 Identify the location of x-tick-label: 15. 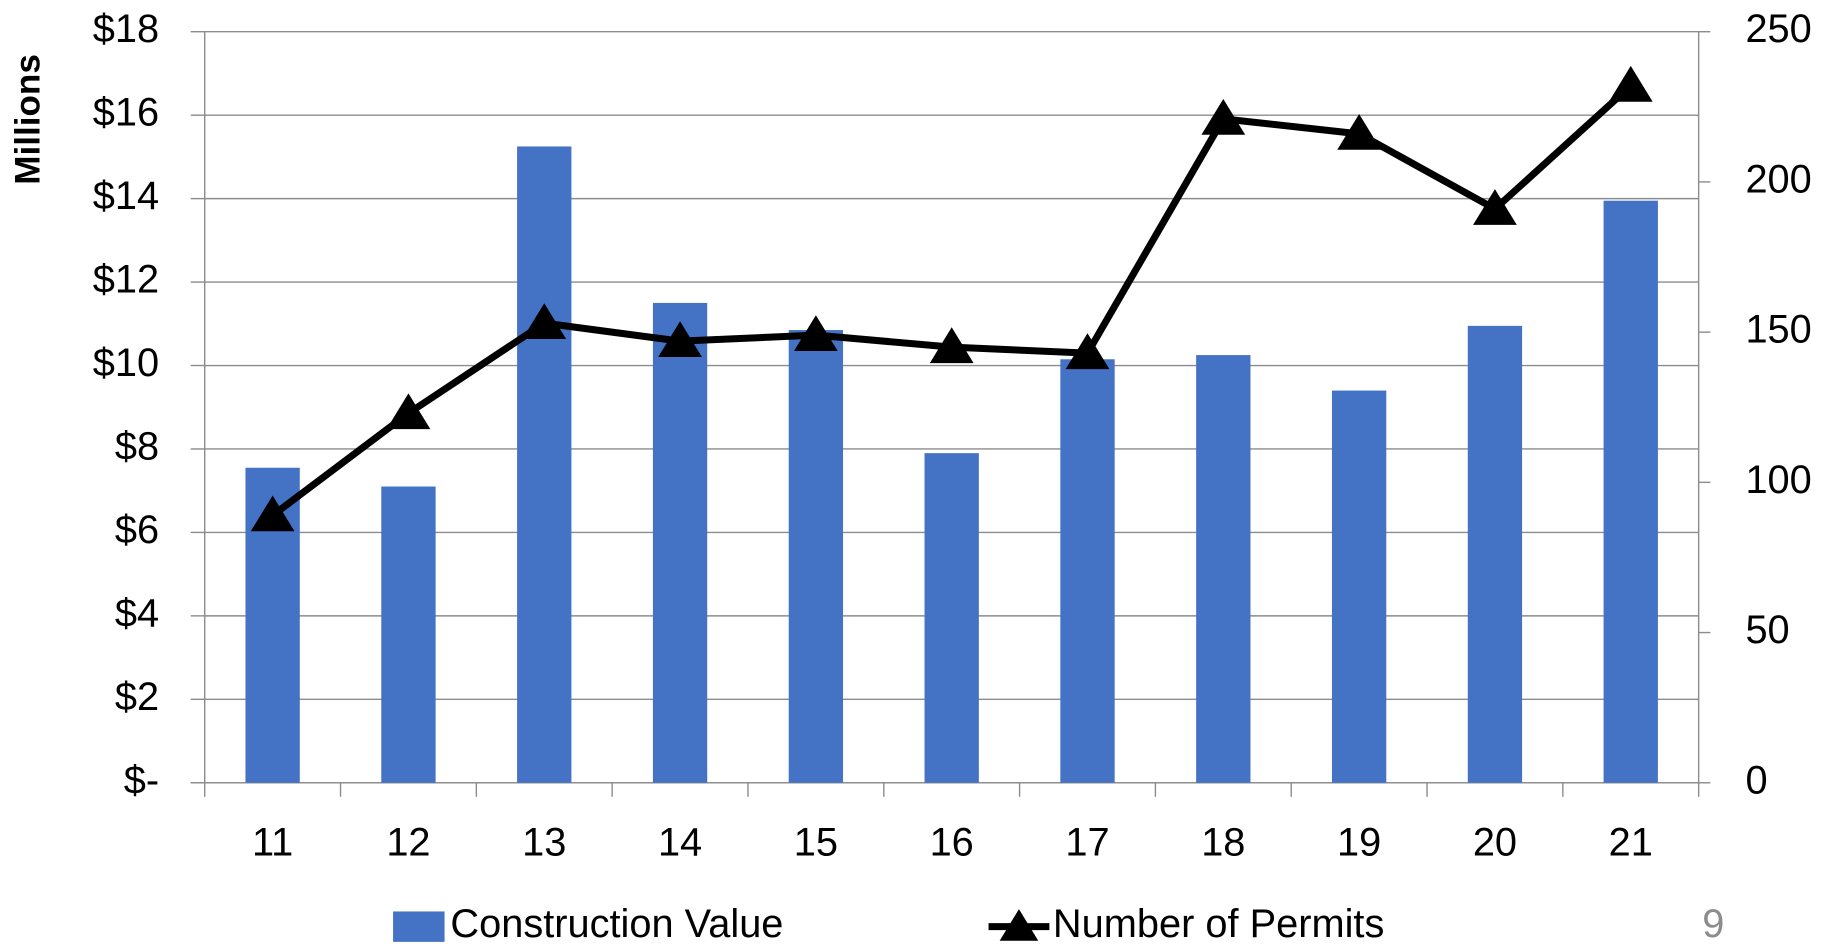
(816, 842).